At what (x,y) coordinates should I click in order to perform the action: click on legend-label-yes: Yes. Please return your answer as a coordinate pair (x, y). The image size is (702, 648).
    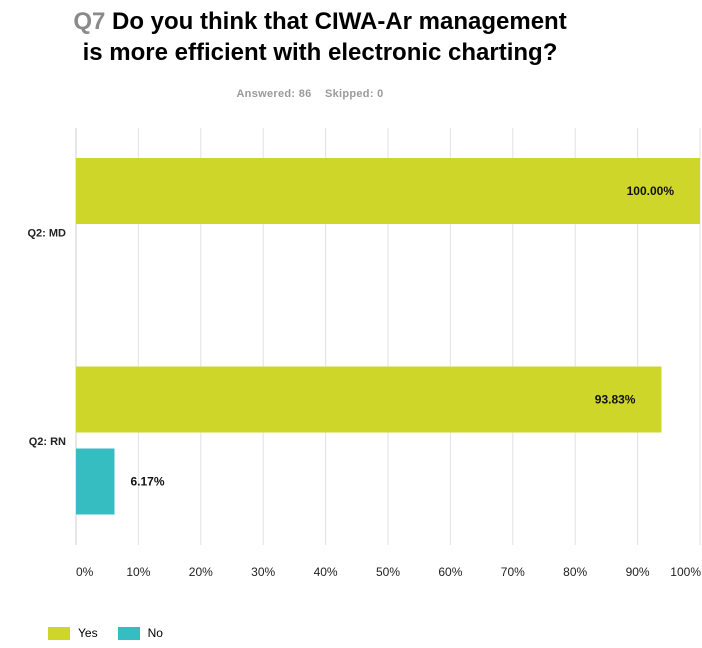
    Looking at the image, I should click on (88, 633).